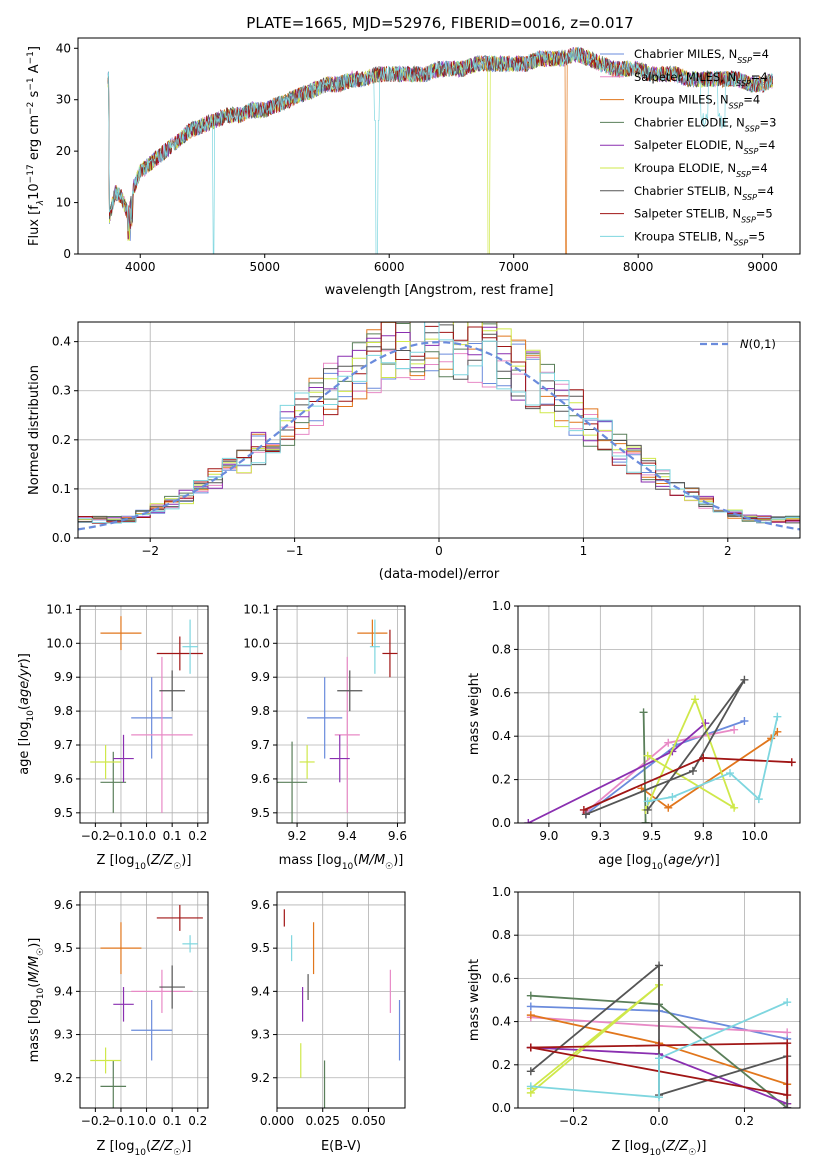  What do you see at coordinates (501, 736) in the screenshot?
I see `y-tick-label: 0.4` at bounding box center [501, 736].